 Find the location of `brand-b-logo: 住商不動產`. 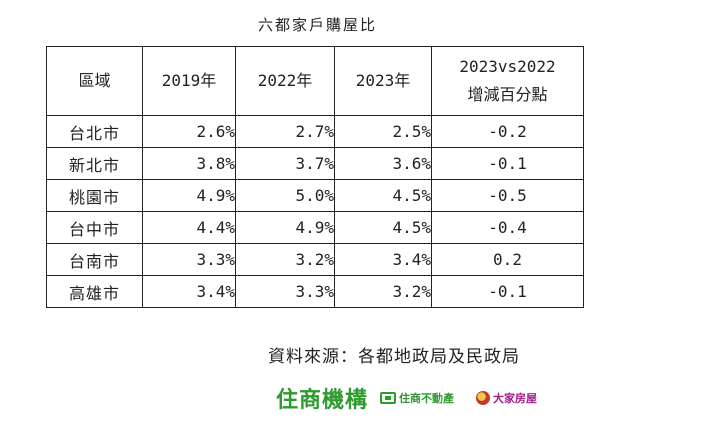

brand-b-logo: 住商不動產 is located at coordinates (417, 398).